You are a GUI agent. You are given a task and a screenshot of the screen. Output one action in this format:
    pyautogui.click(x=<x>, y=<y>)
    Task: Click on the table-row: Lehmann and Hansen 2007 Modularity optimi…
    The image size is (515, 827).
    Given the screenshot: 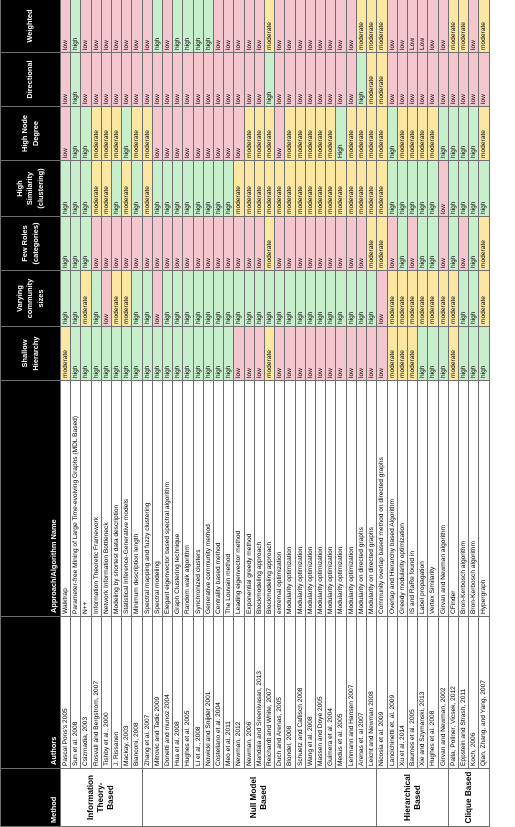 What is the action you would take?
    pyautogui.click(x=351, y=413)
    